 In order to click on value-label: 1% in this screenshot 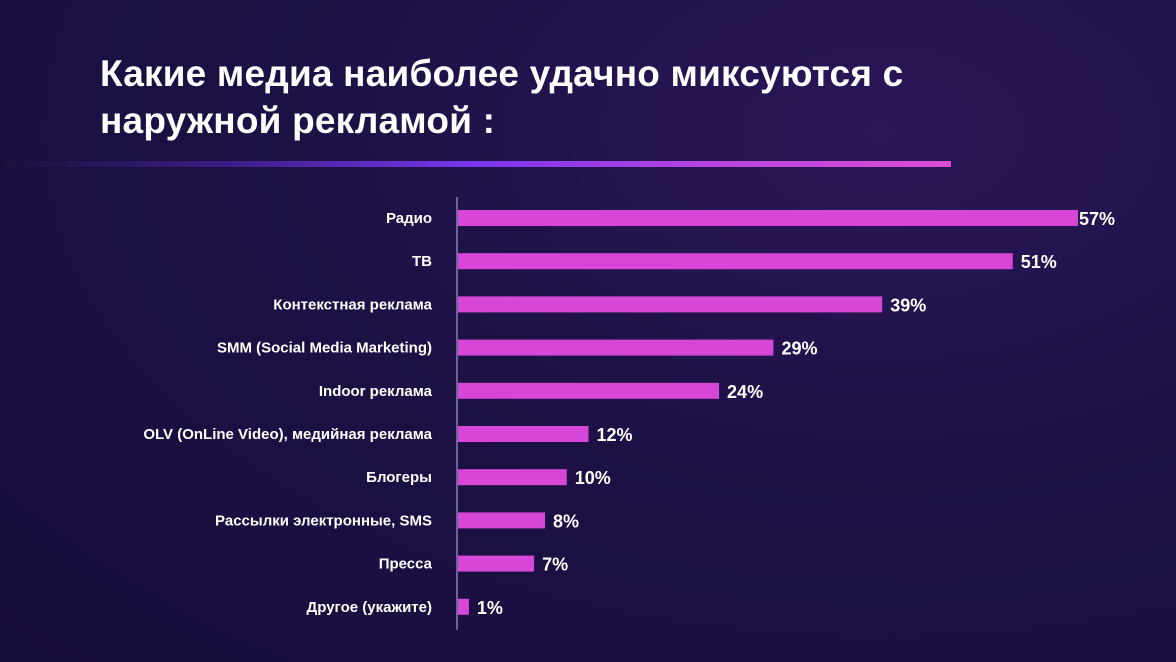, I will do `click(490, 608)`.